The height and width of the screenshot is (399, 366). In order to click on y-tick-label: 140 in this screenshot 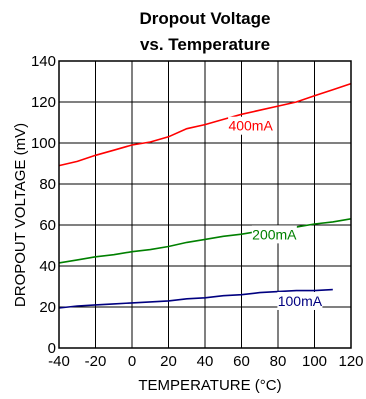, I will do `click(43, 61)`.